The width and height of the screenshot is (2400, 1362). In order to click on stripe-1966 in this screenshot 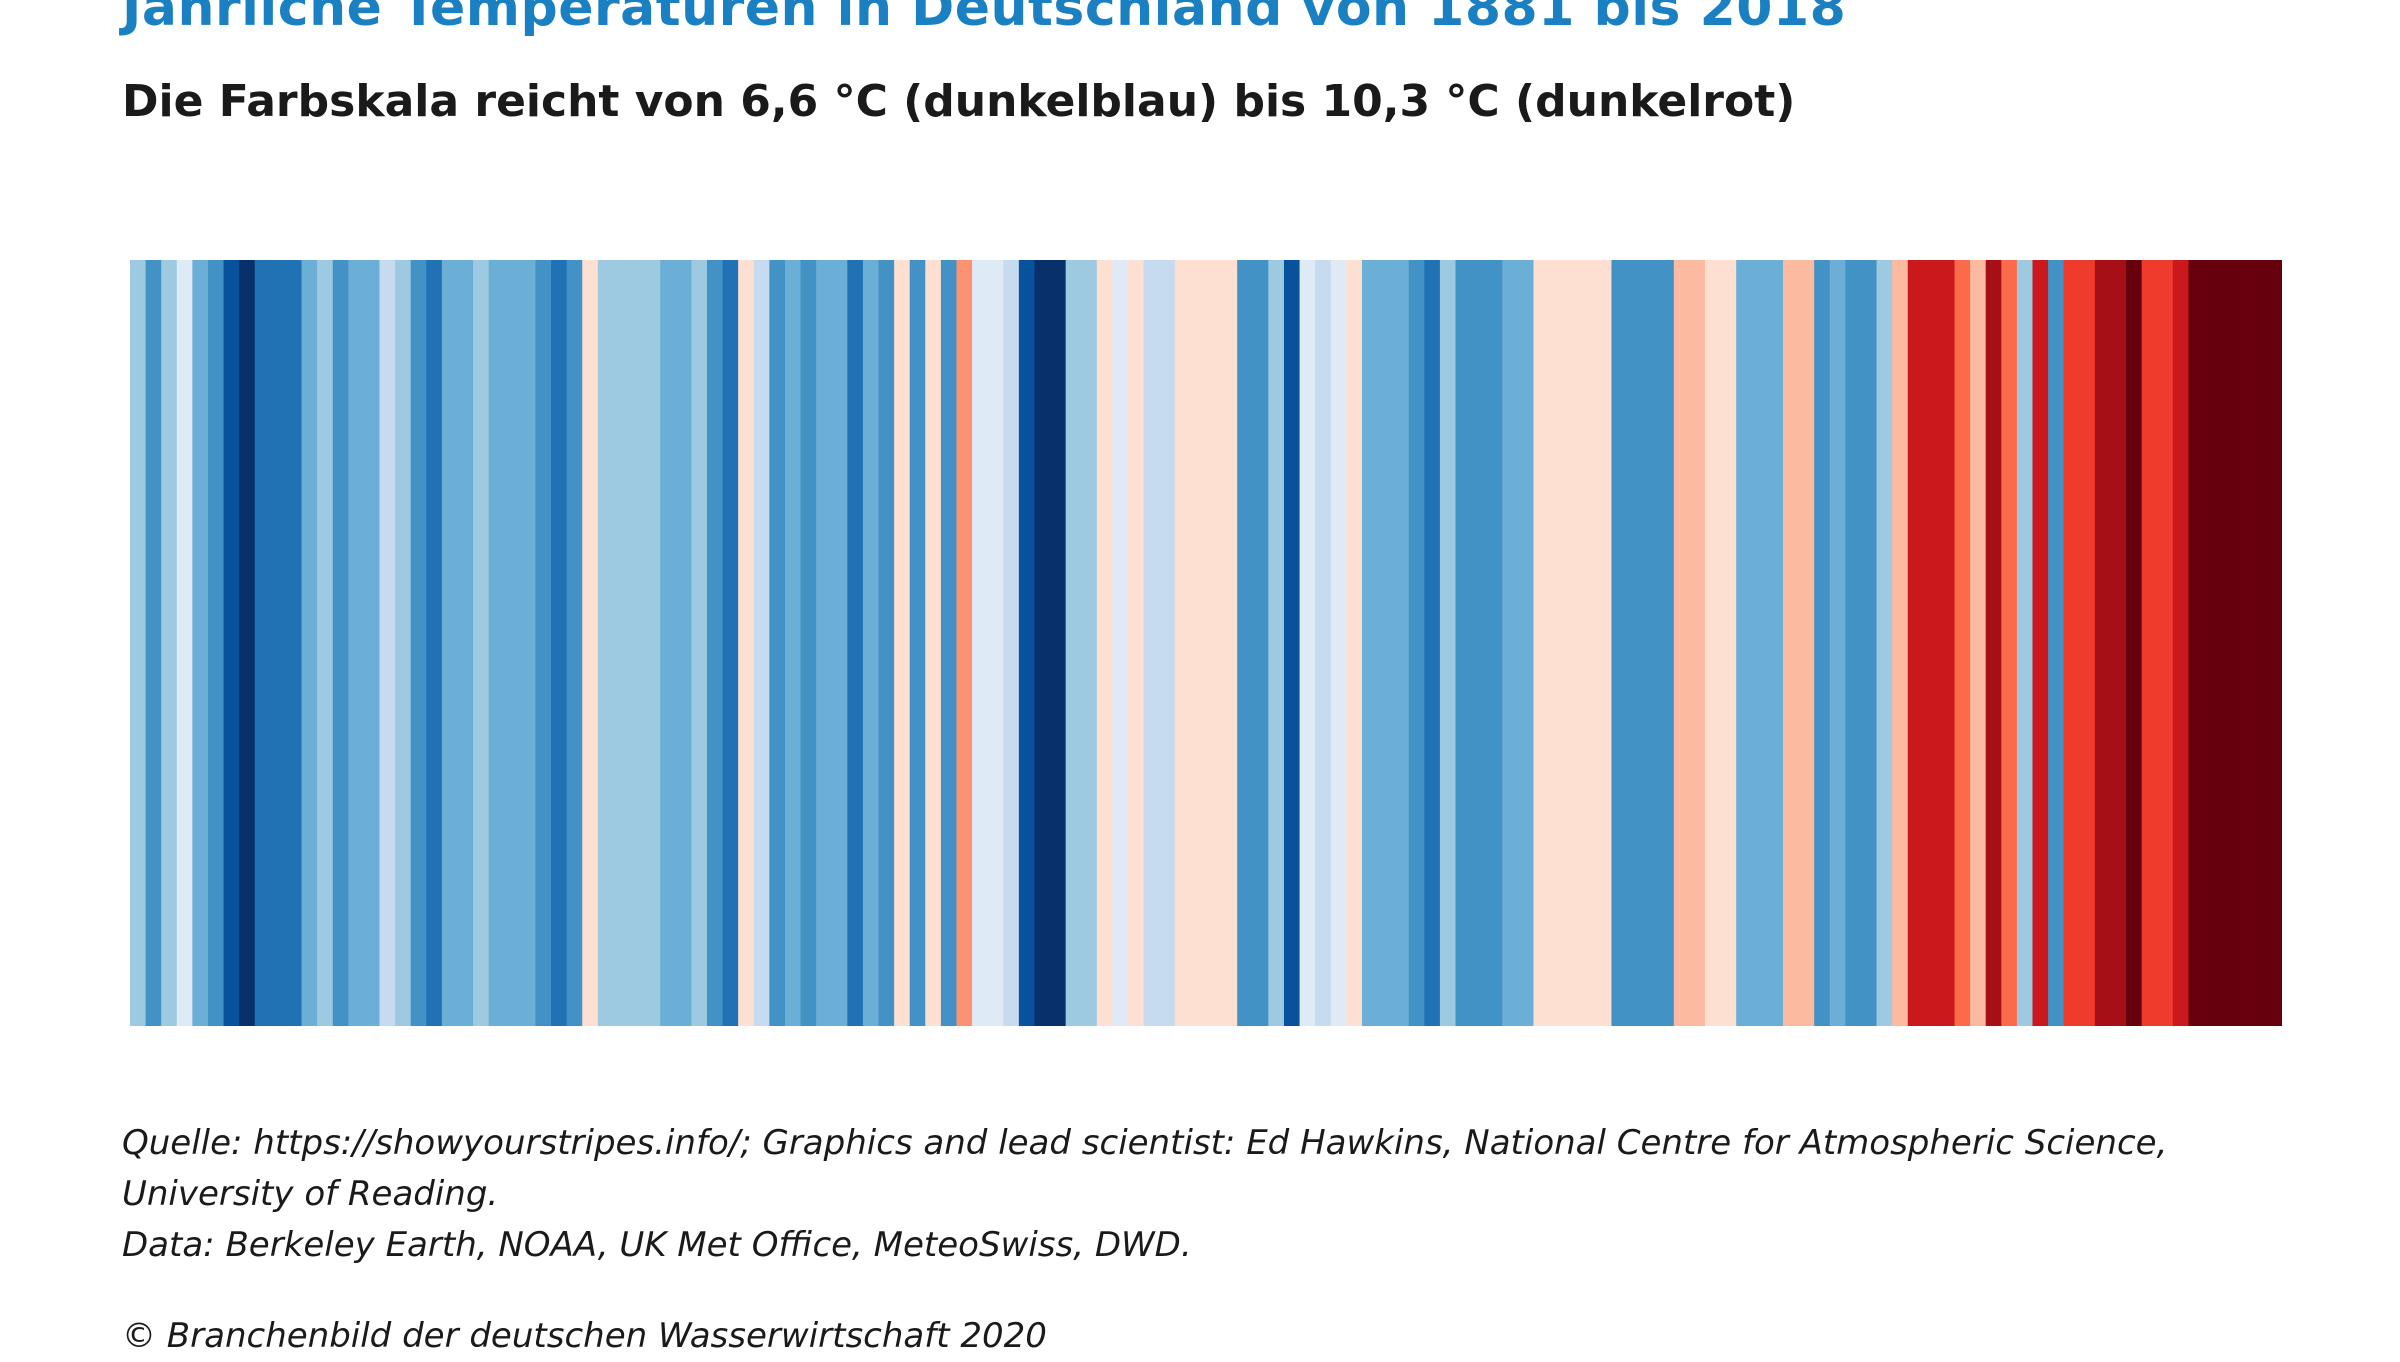, I will do `click(1463, 643)`.